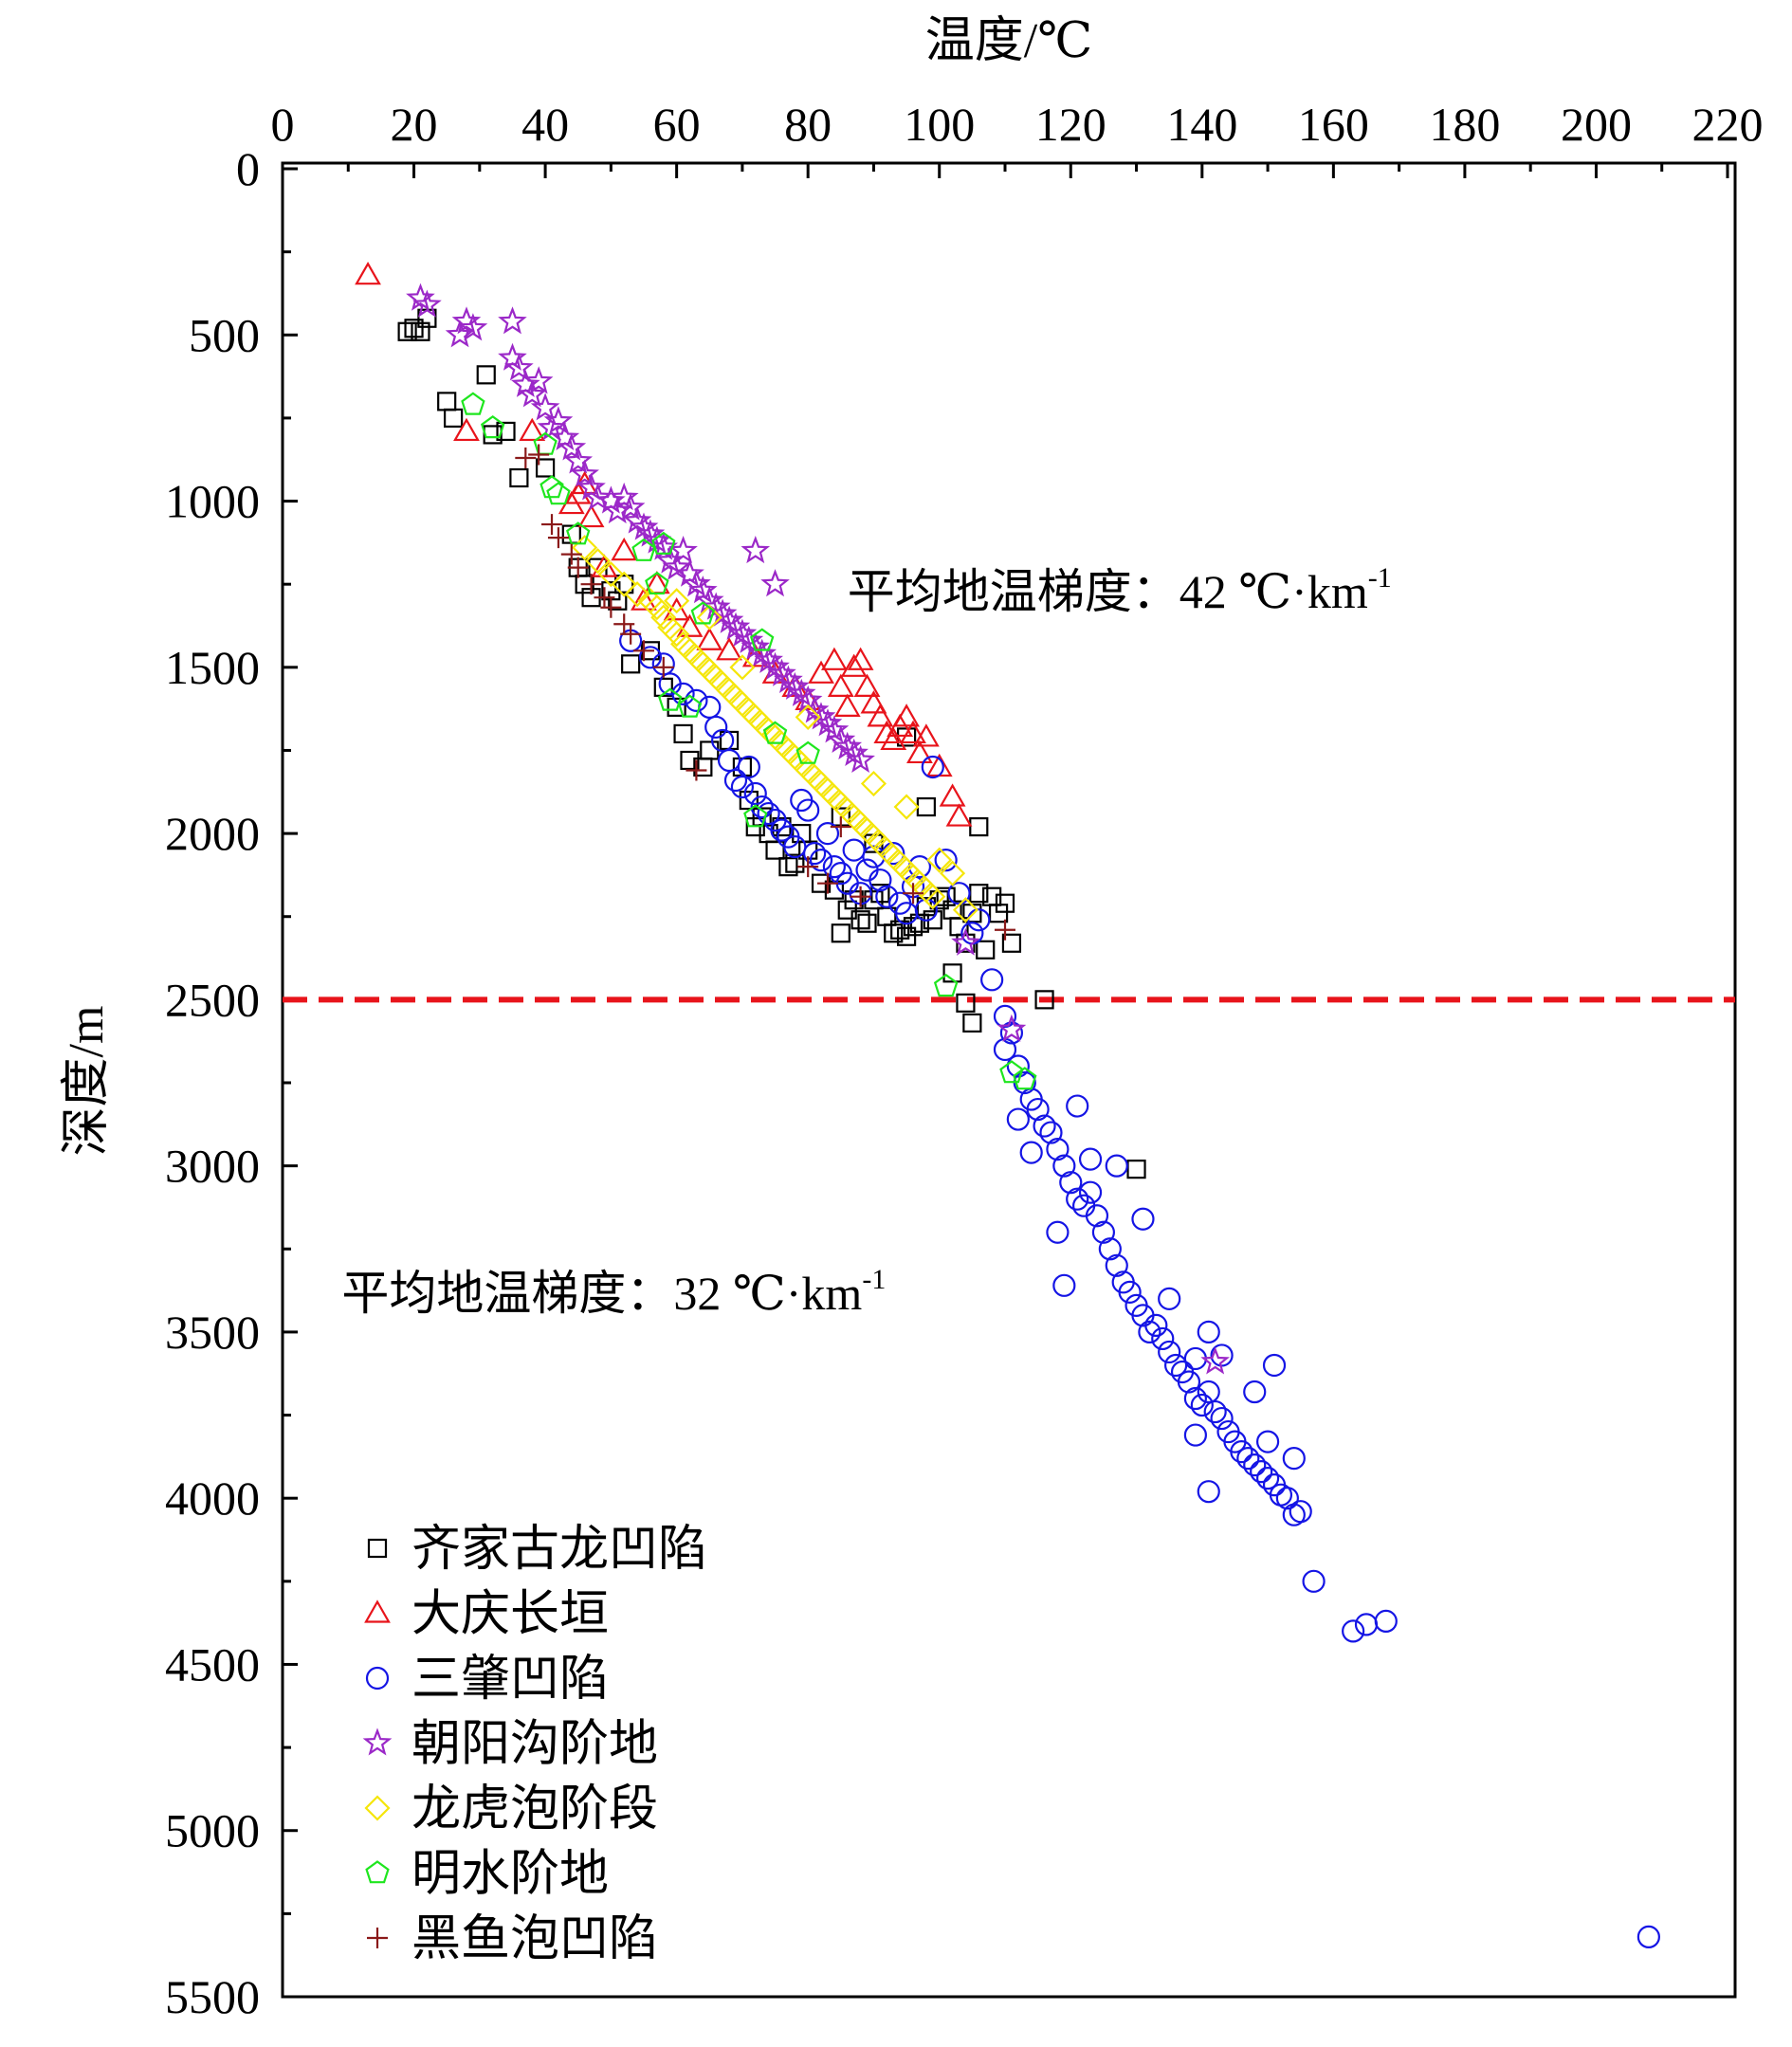 The height and width of the screenshot is (2047, 1792). I want to click on x-tick-label: 120, so click(1070, 125).